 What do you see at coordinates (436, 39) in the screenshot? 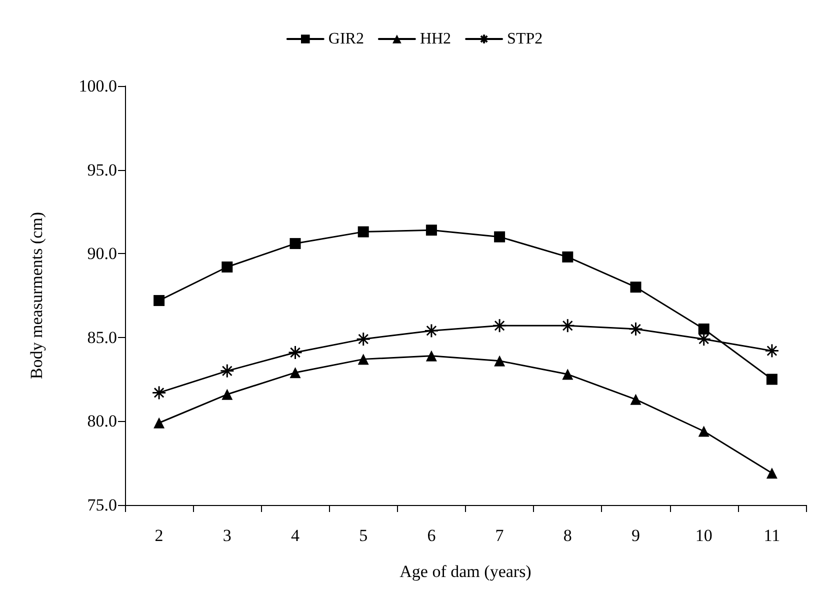
I see `legend-label: HH2` at bounding box center [436, 39].